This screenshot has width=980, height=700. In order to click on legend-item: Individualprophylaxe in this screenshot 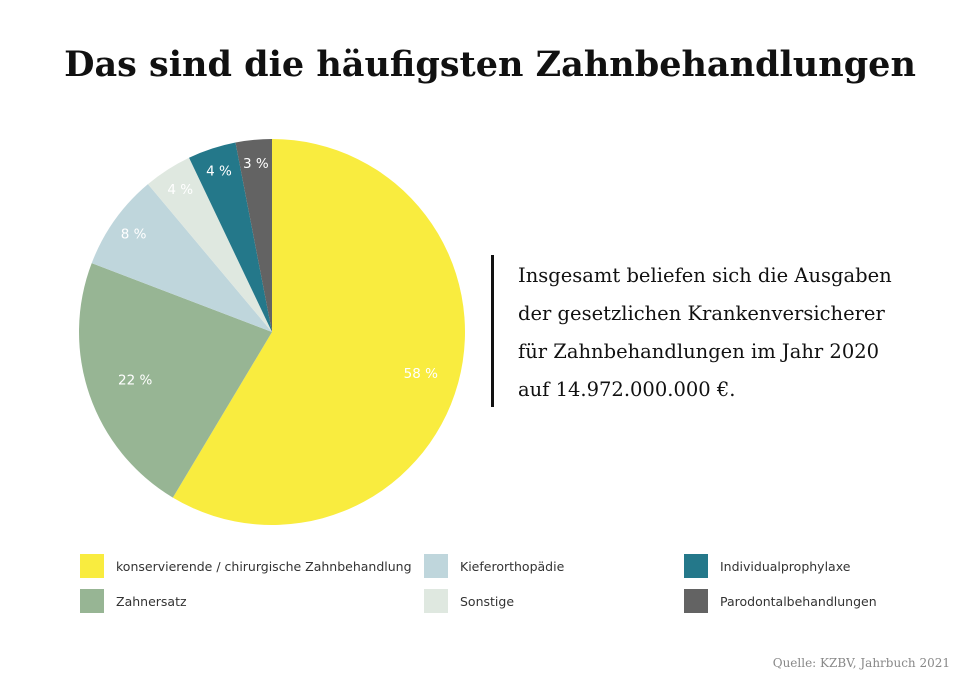, I will do `click(767, 566)`.